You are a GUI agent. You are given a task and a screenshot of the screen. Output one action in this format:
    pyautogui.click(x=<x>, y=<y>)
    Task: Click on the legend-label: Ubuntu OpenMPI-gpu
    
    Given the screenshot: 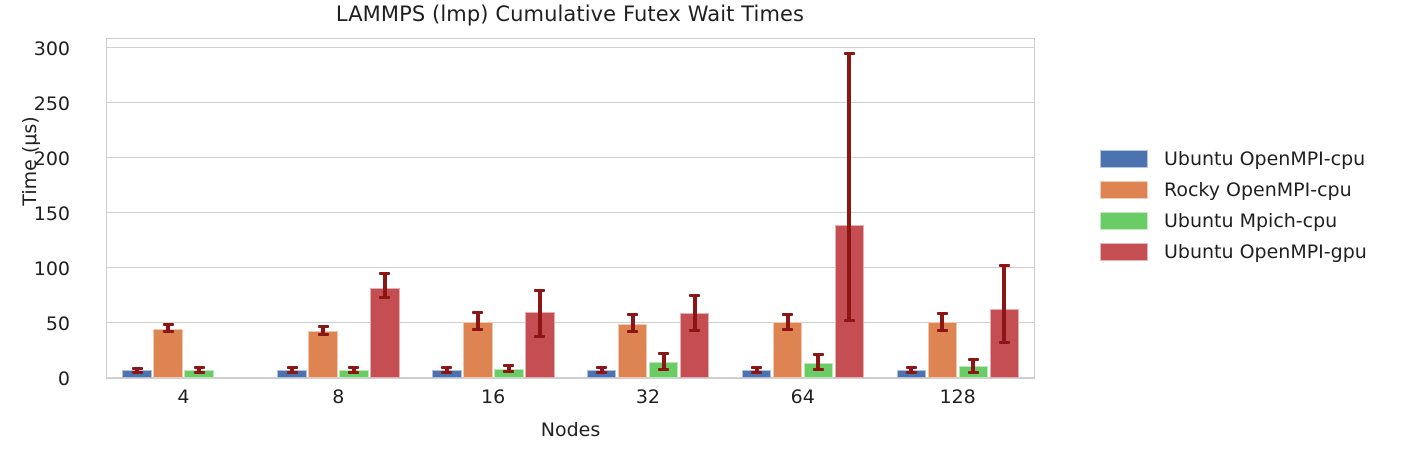 What is the action you would take?
    pyautogui.click(x=1265, y=251)
    